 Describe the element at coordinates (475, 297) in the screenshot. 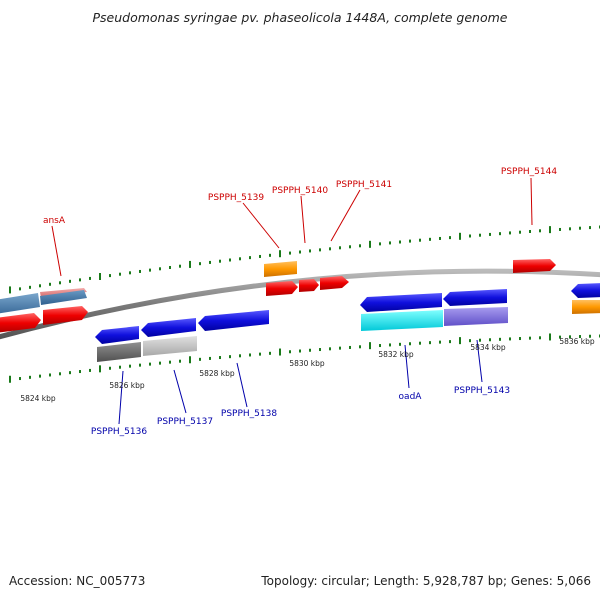

I see `gene-PSPPH_5143-blue` at that location.